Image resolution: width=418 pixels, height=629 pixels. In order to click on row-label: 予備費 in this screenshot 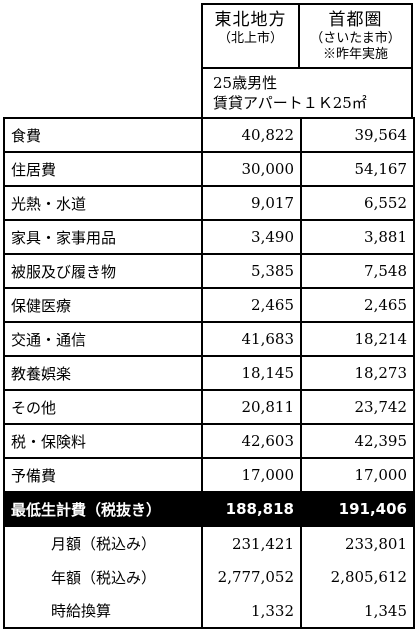, I will do `click(103, 475)`.